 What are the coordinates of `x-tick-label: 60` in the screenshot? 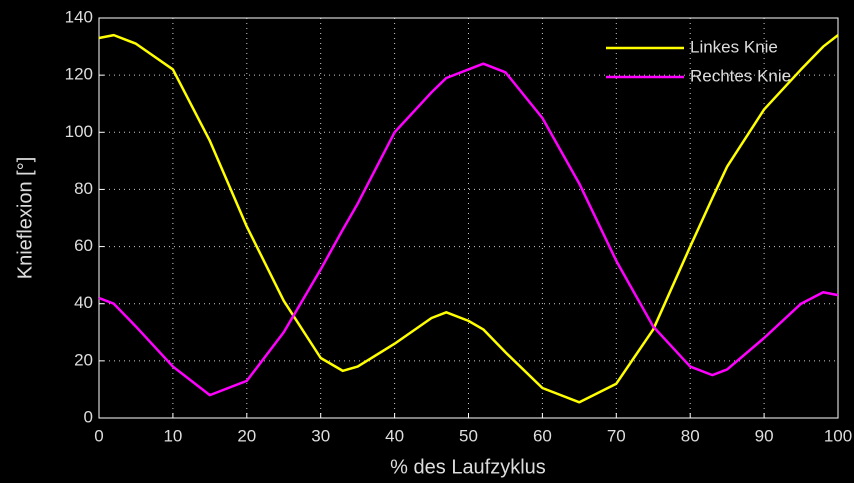 It's located at (542, 435).